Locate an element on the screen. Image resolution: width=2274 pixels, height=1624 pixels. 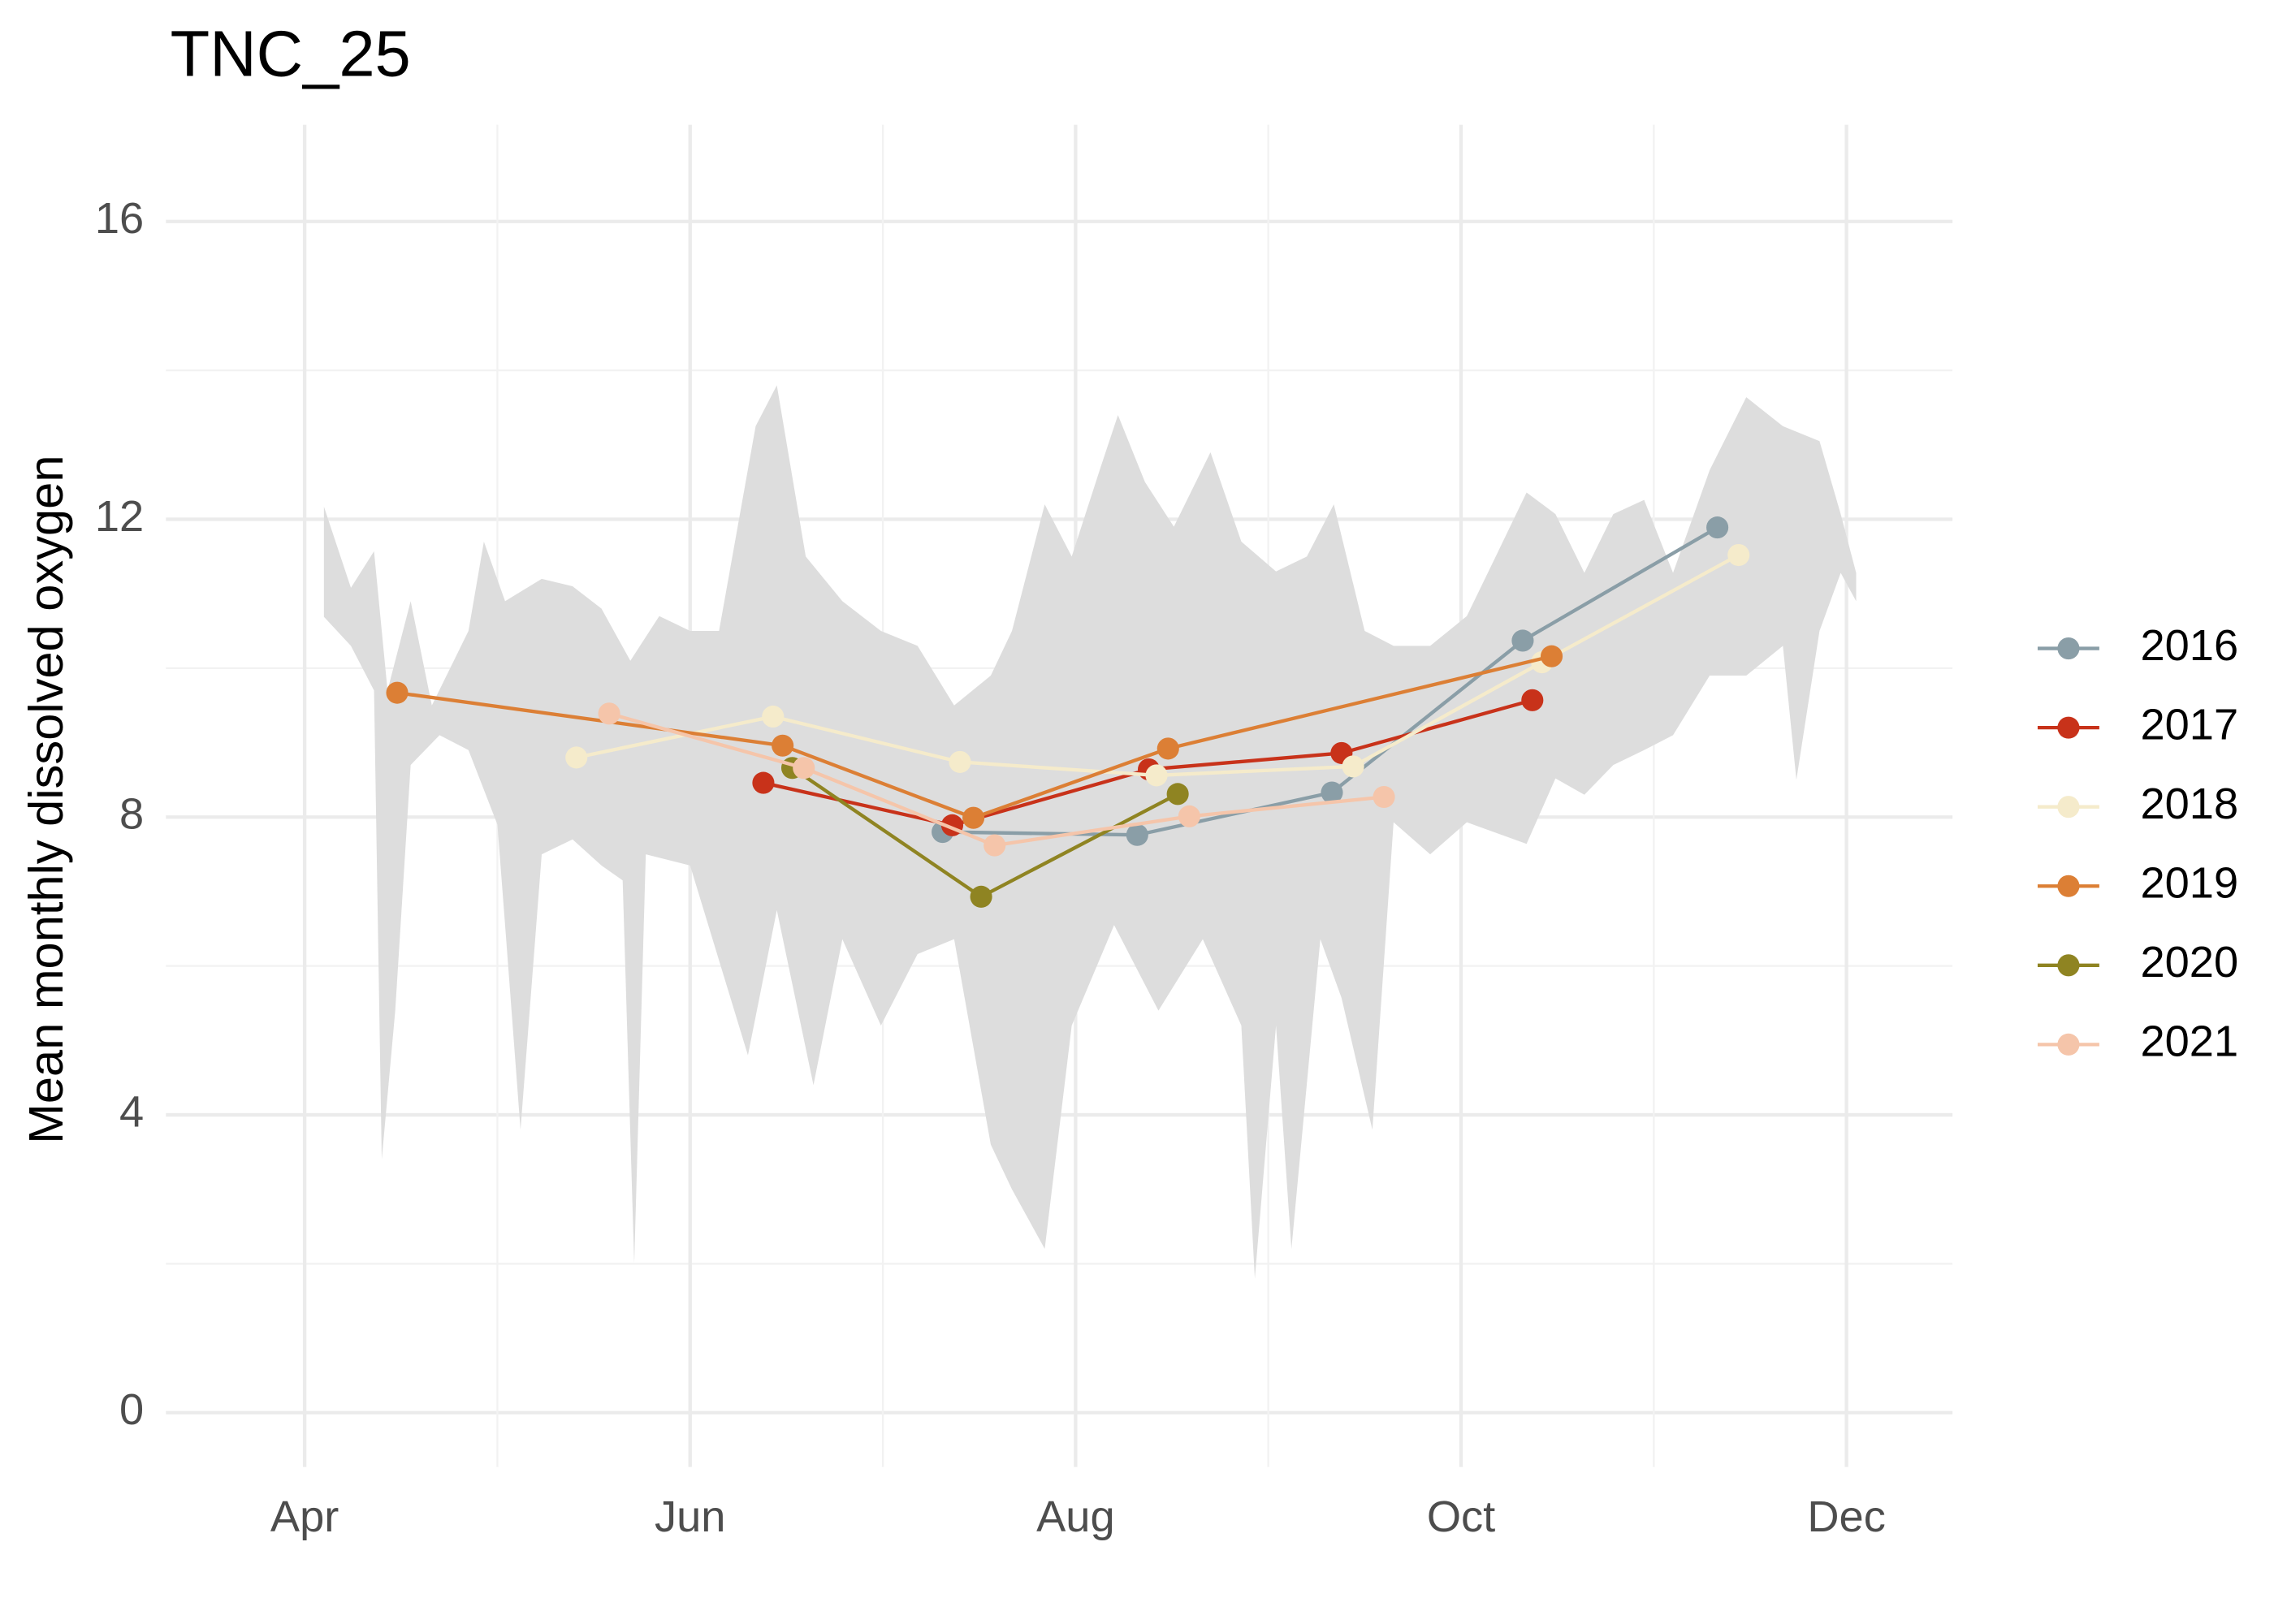
legend-label: 2018 is located at coordinates (2190, 804).